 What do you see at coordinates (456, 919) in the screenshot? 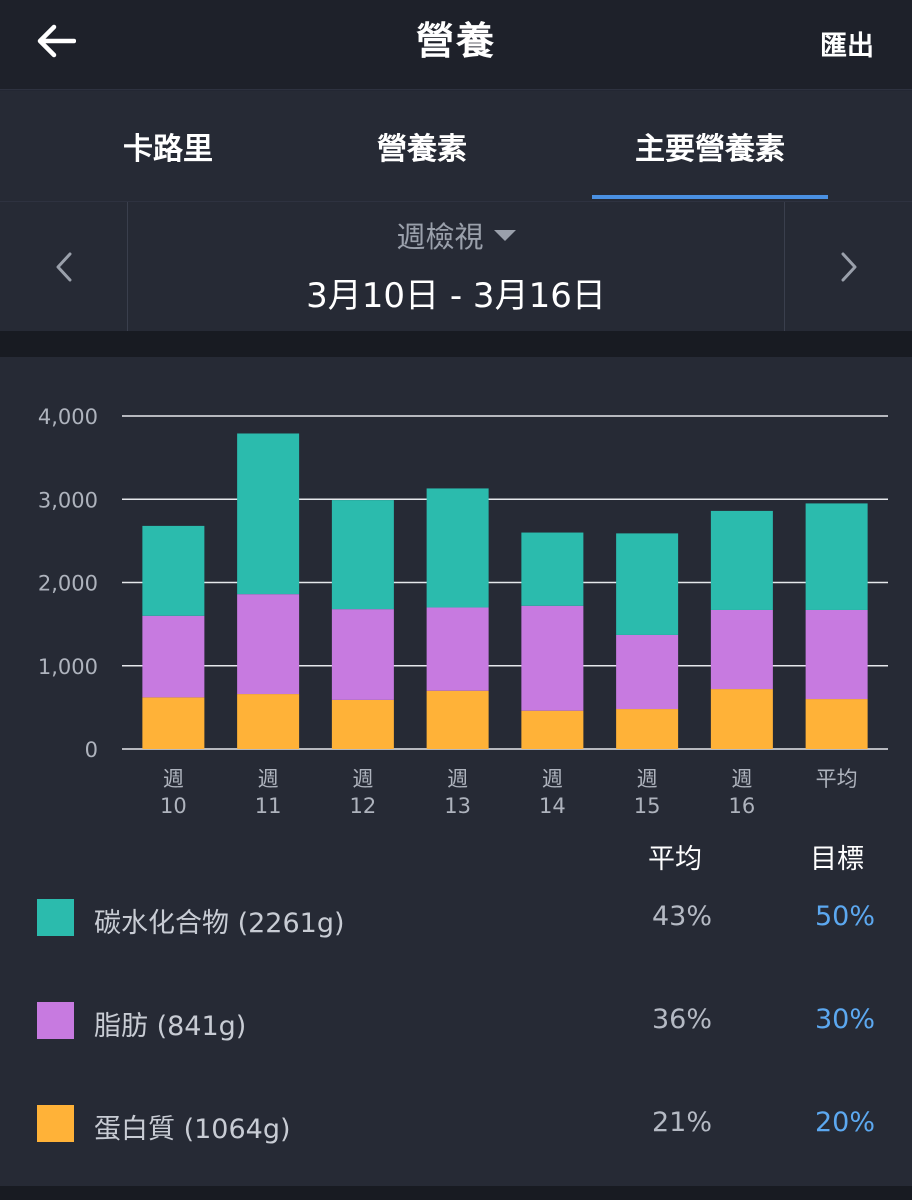
I see `legend-row-carbs: 碳水化合物 (2261g) 43% 50%` at bounding box center [456, 919].